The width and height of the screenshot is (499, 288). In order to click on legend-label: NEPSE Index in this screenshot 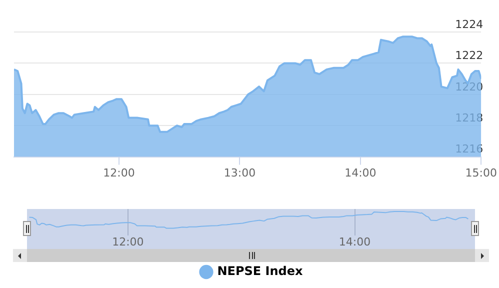, I will do `click(260, 271)`.